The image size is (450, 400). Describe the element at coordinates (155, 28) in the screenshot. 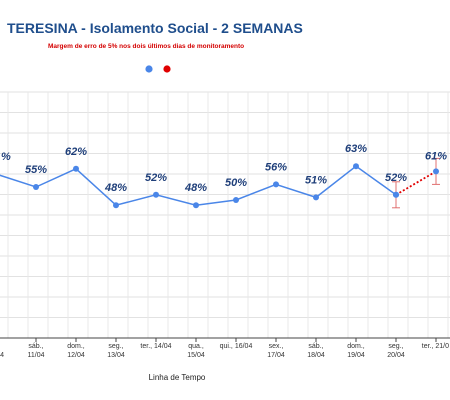

I see `chart-title: TERESINA - Isolamento Social - 2 SEMANAS` at that location.